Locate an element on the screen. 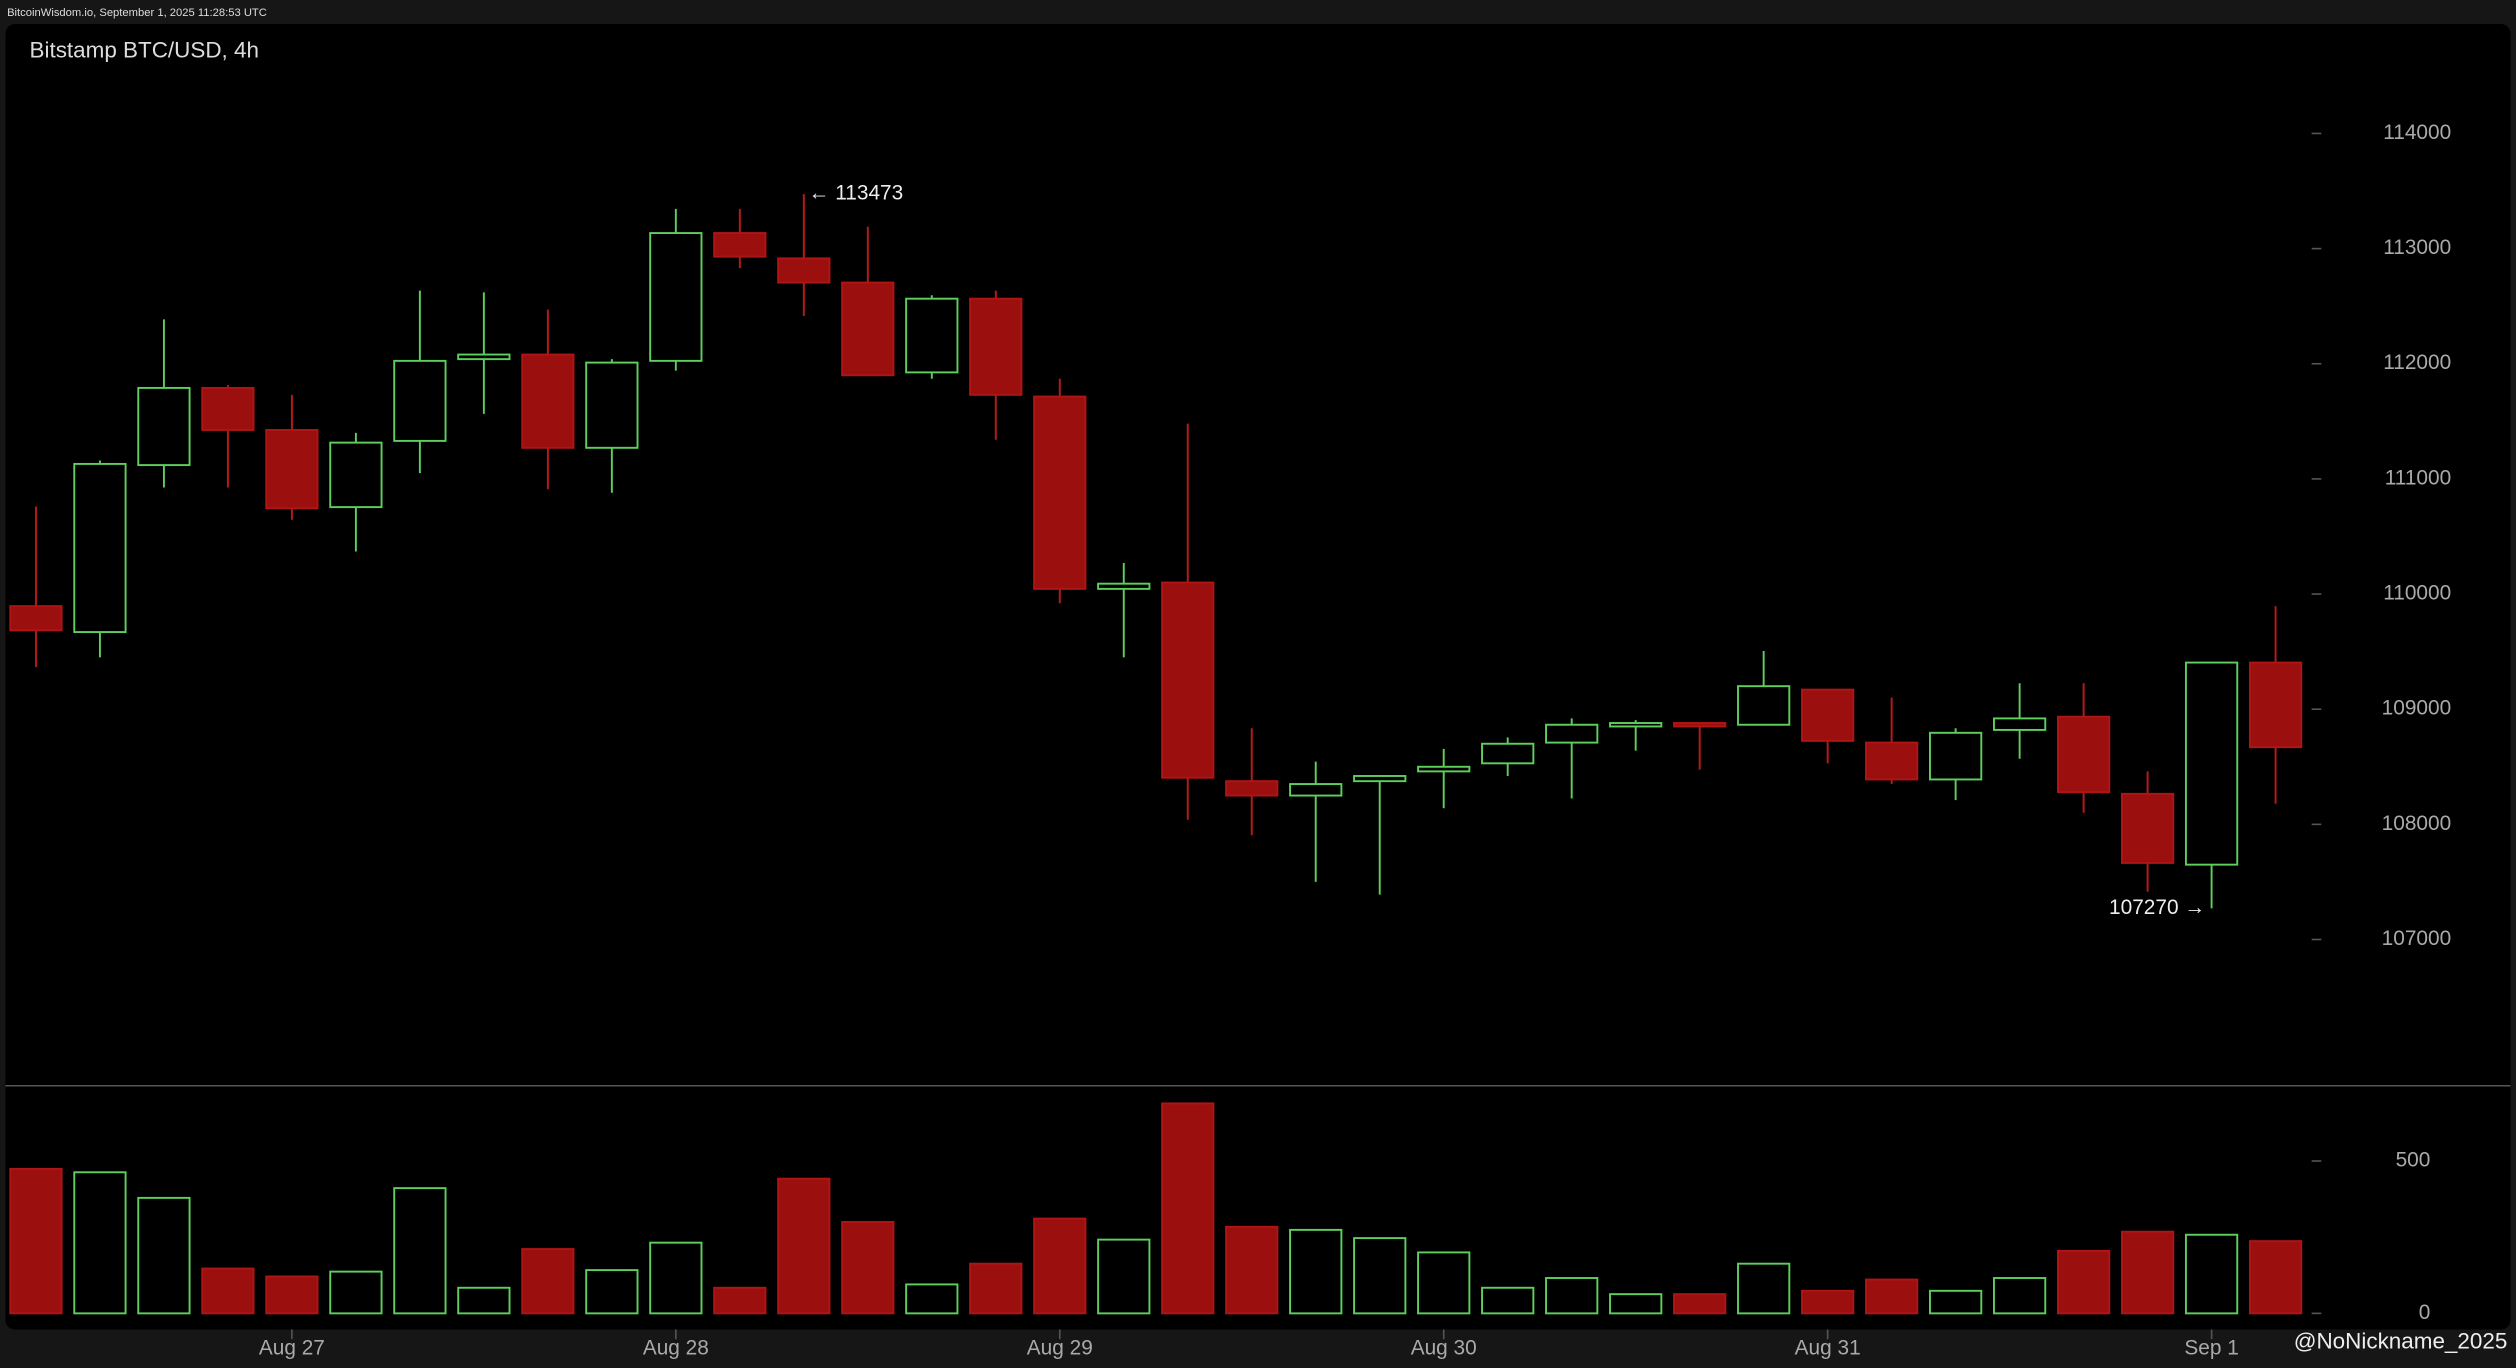  x-tick-label: Aug 30 is located at coordinates (1444, 1347).